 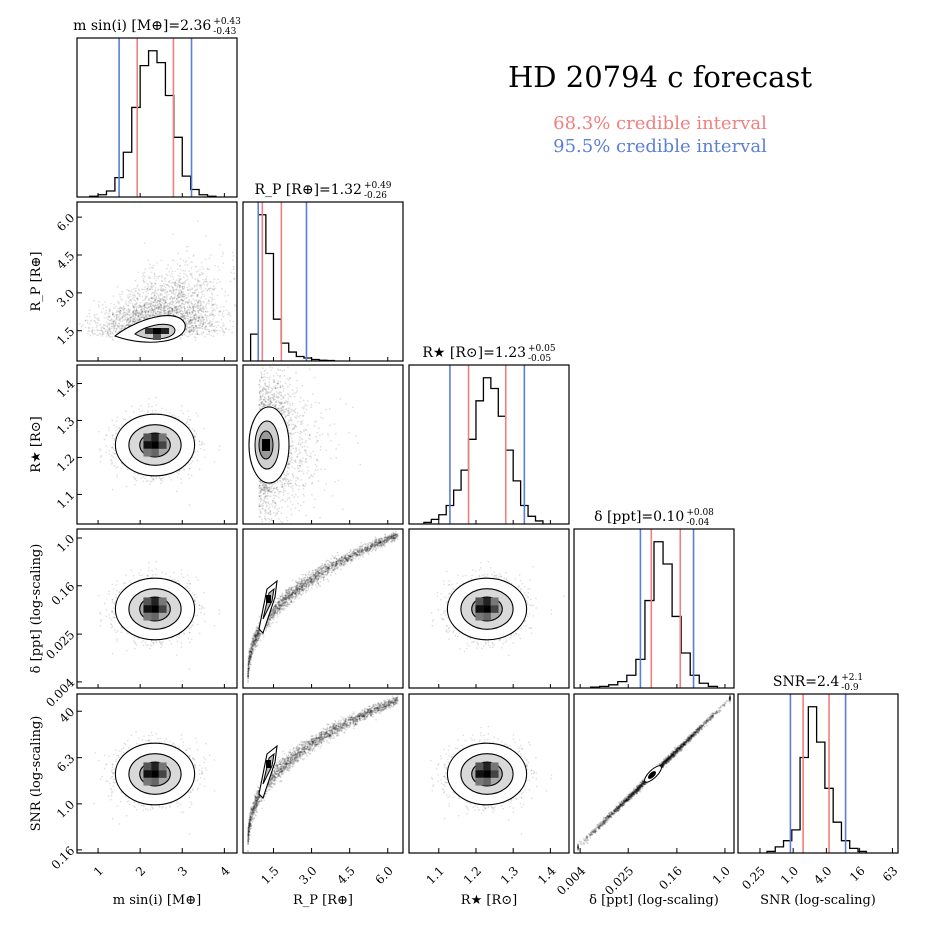 I want to click on diag-title-plus-rs: +0.05, so click(x=542, y=349).